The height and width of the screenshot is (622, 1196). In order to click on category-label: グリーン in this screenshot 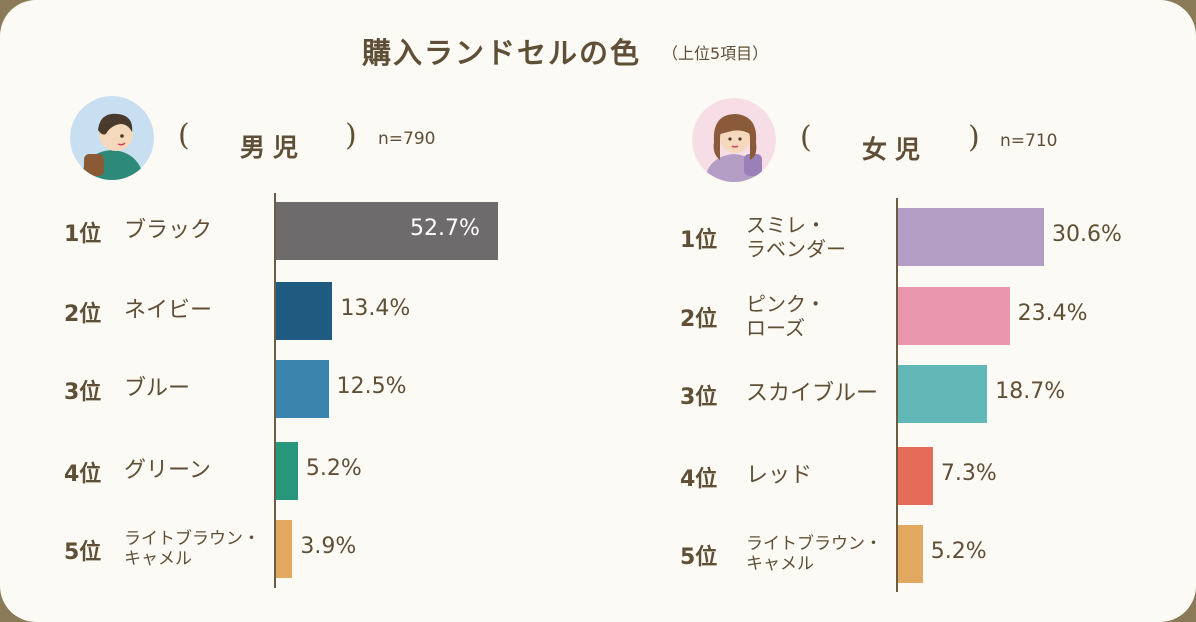, I will do `click(167, 470)`.